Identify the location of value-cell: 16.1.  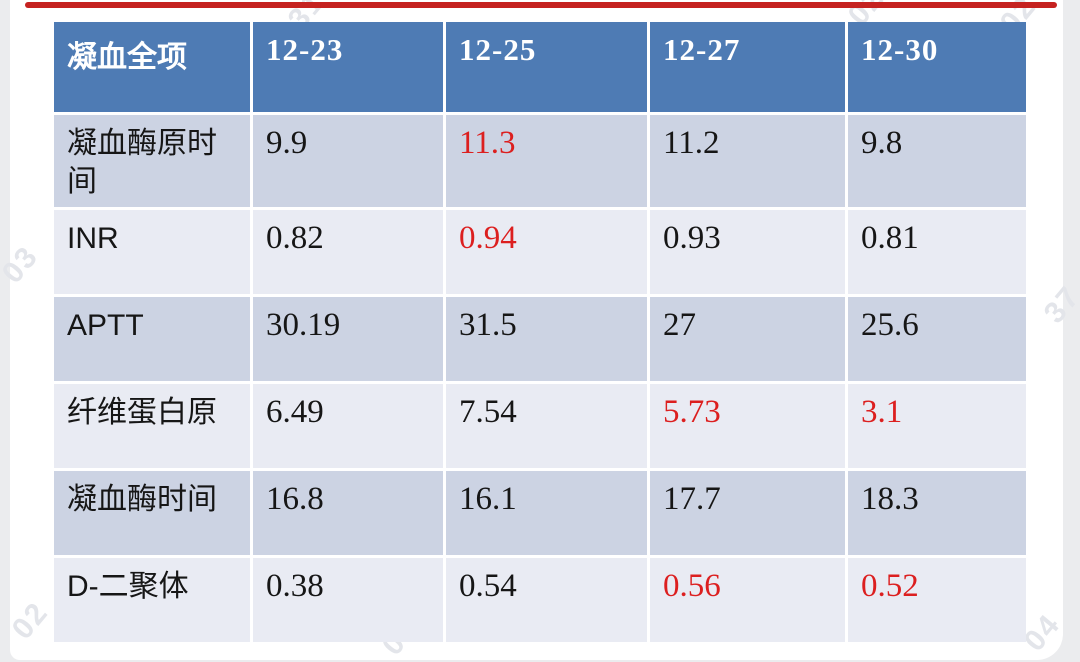
(546, 513).